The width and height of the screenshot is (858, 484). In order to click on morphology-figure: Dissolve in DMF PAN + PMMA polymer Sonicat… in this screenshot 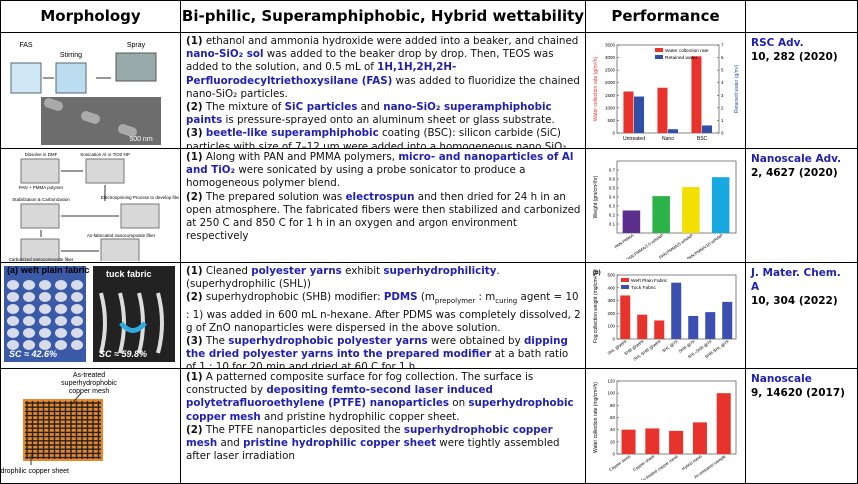, I will do `click(94, 207)`.